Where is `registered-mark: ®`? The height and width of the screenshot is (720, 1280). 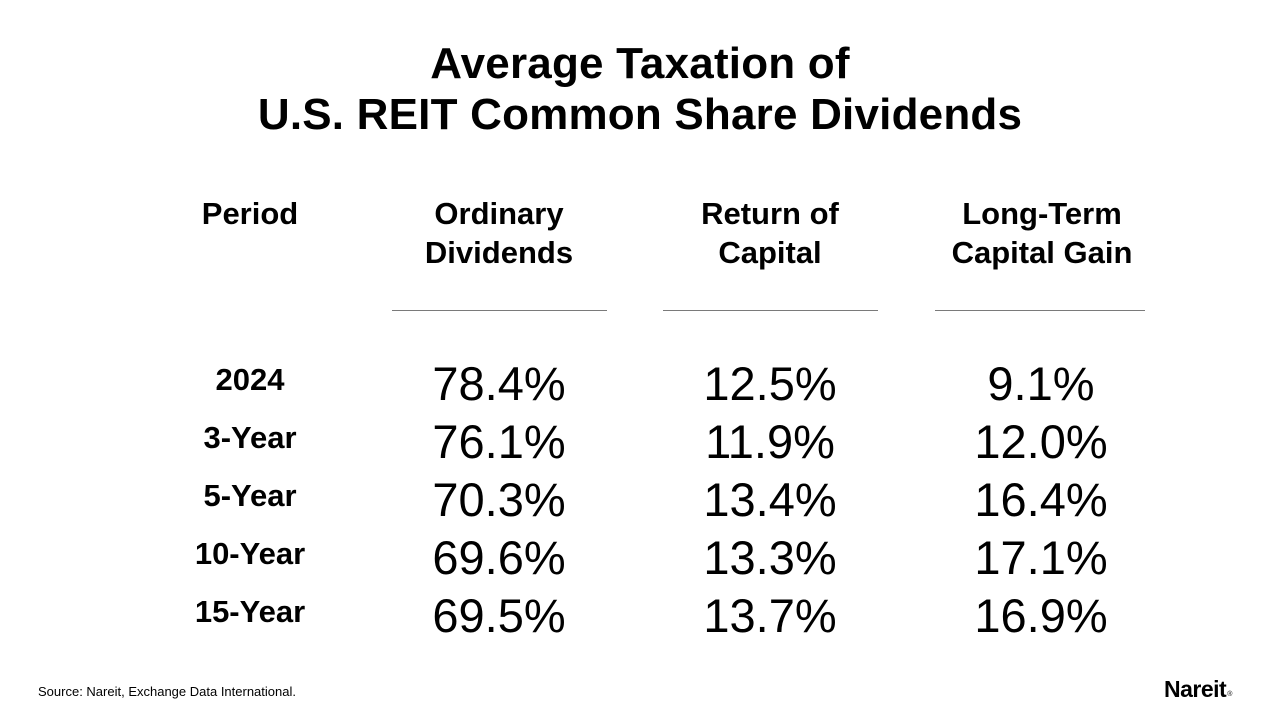 registered-mark: ® is located at coordinates (1229, 694).